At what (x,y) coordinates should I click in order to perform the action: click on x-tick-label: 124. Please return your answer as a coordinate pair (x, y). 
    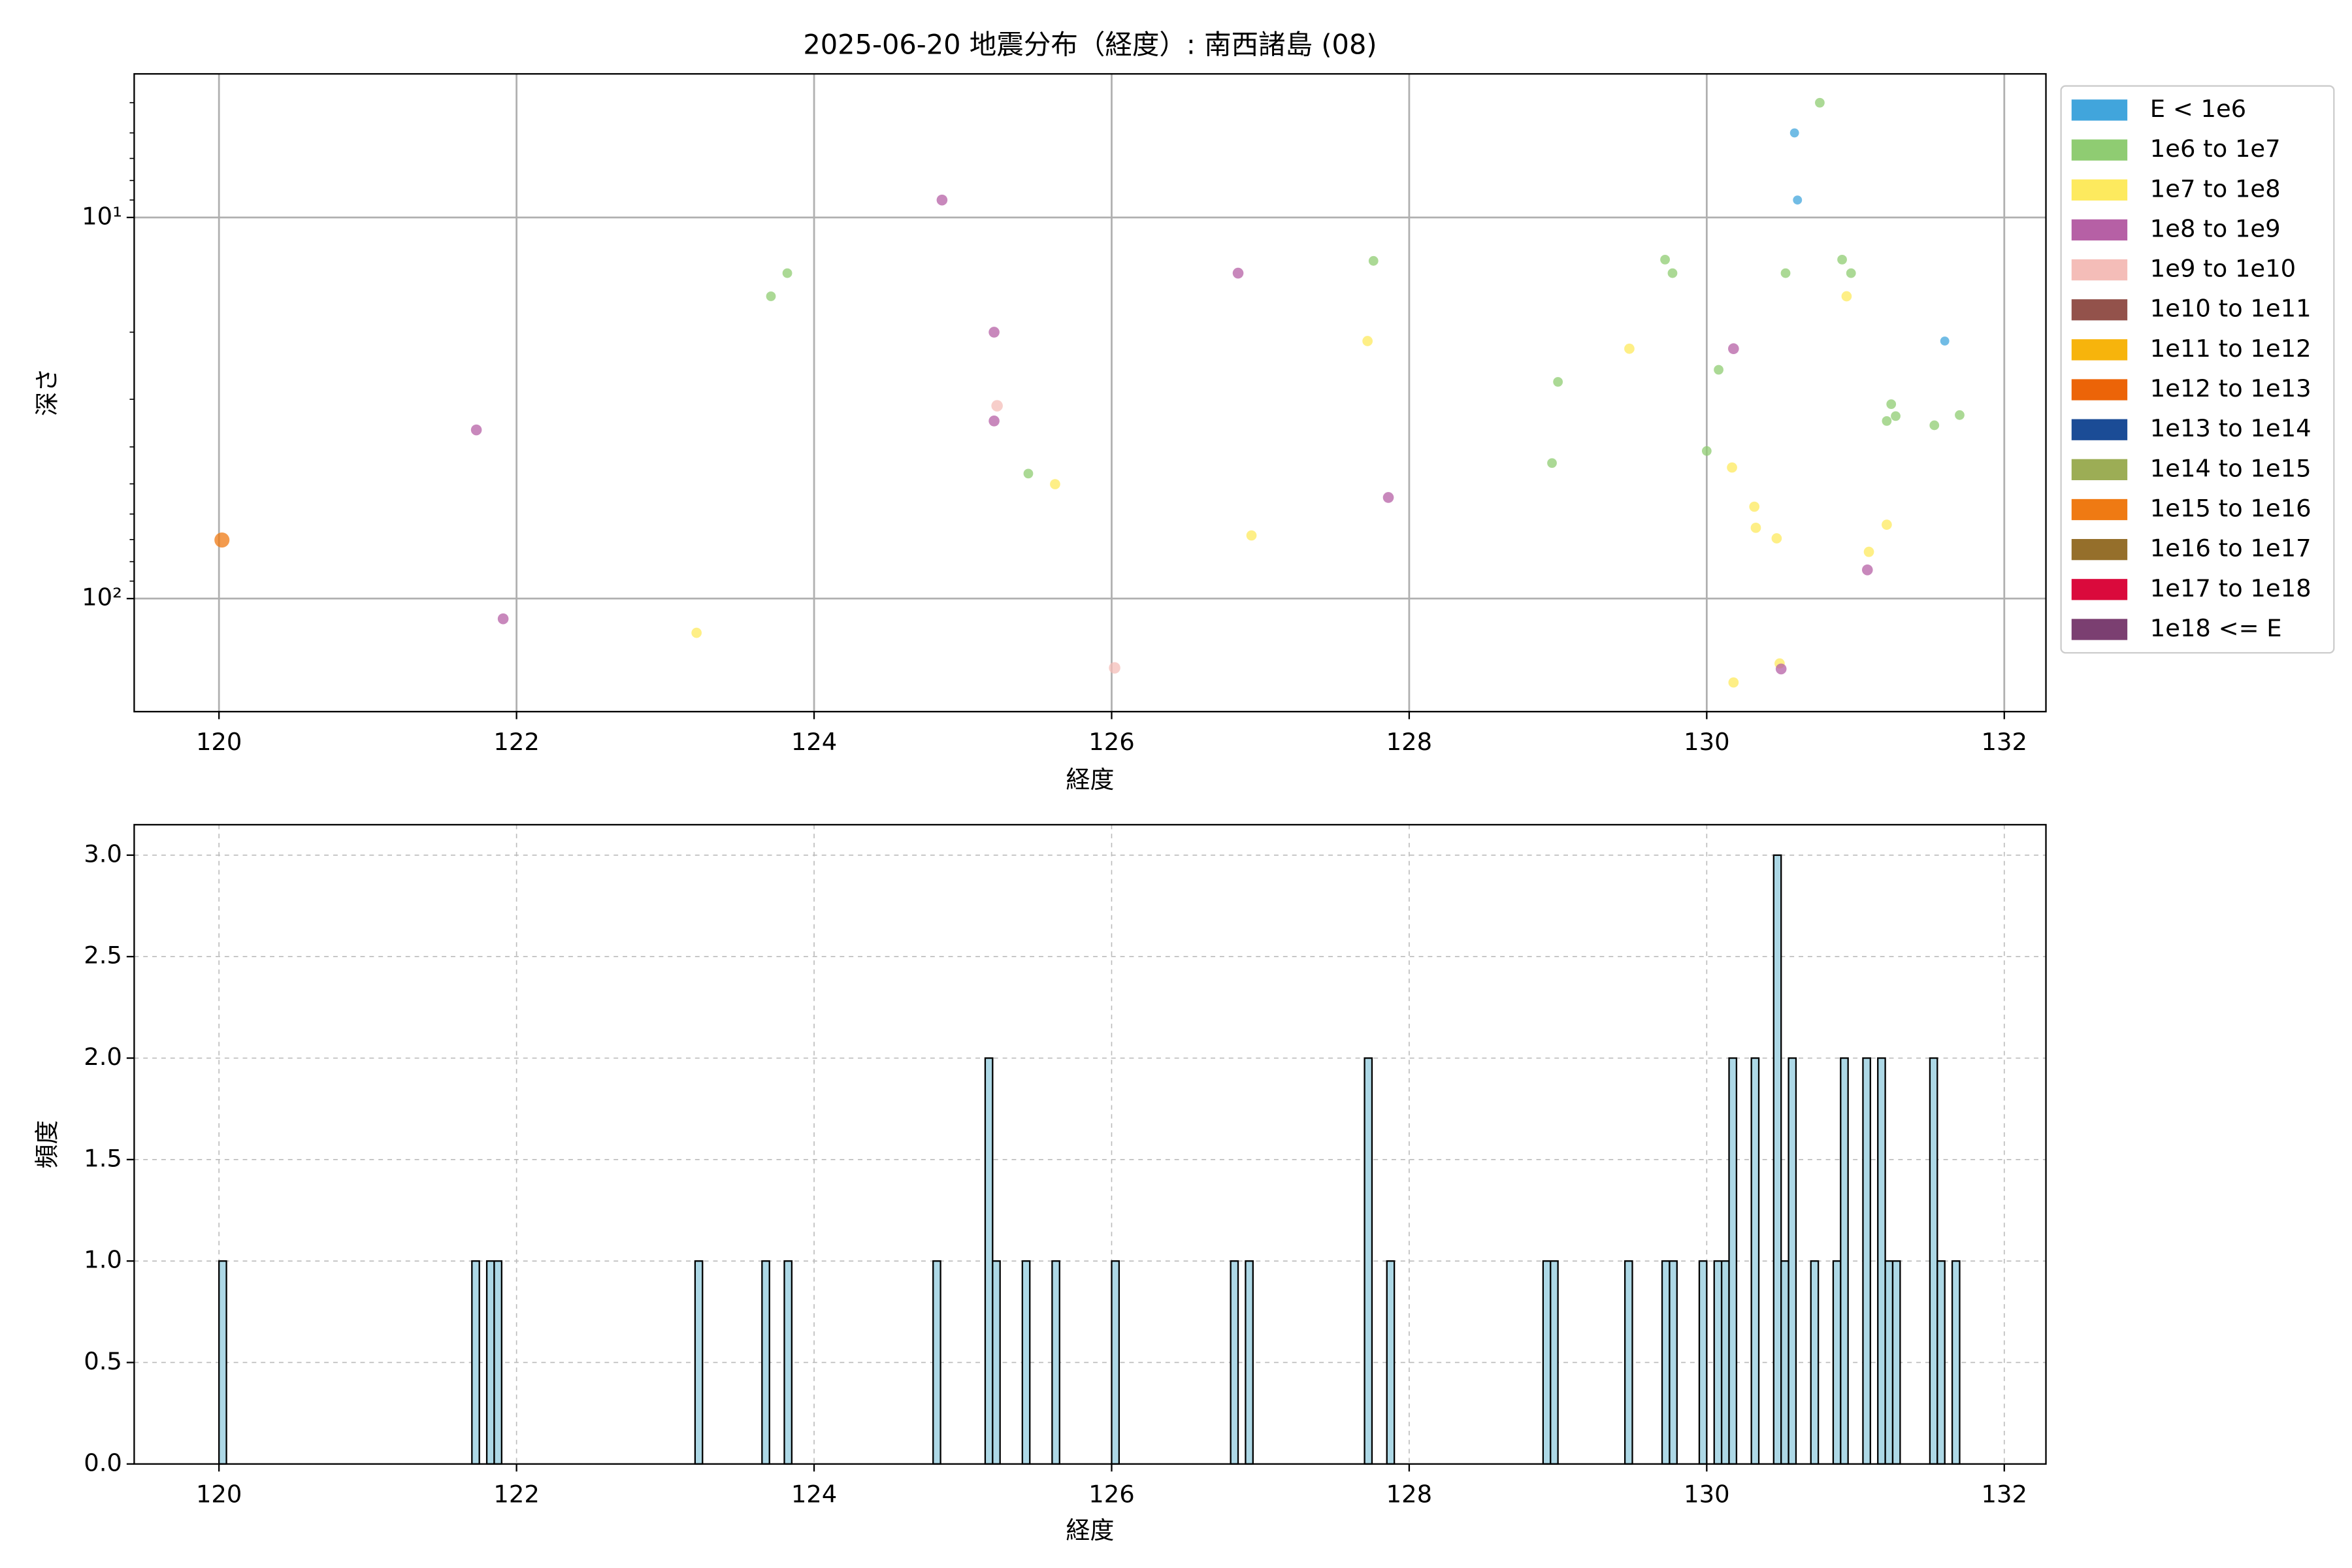
    Looking at the image, I should click on (814, 1494).